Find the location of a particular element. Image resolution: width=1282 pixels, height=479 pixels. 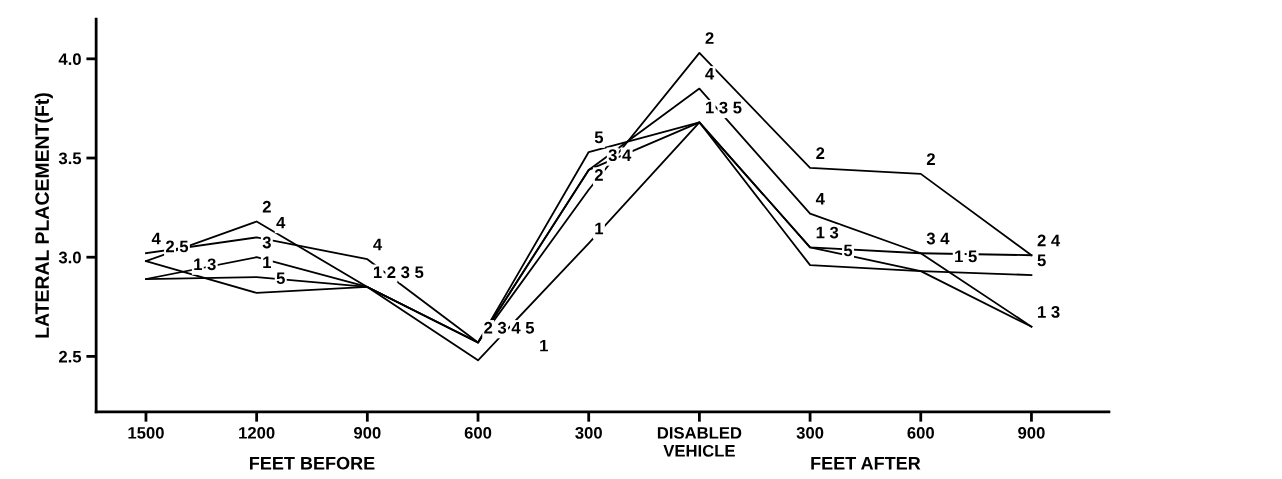

y-tick-label: 4.0 is located at coordinates (69, 59).